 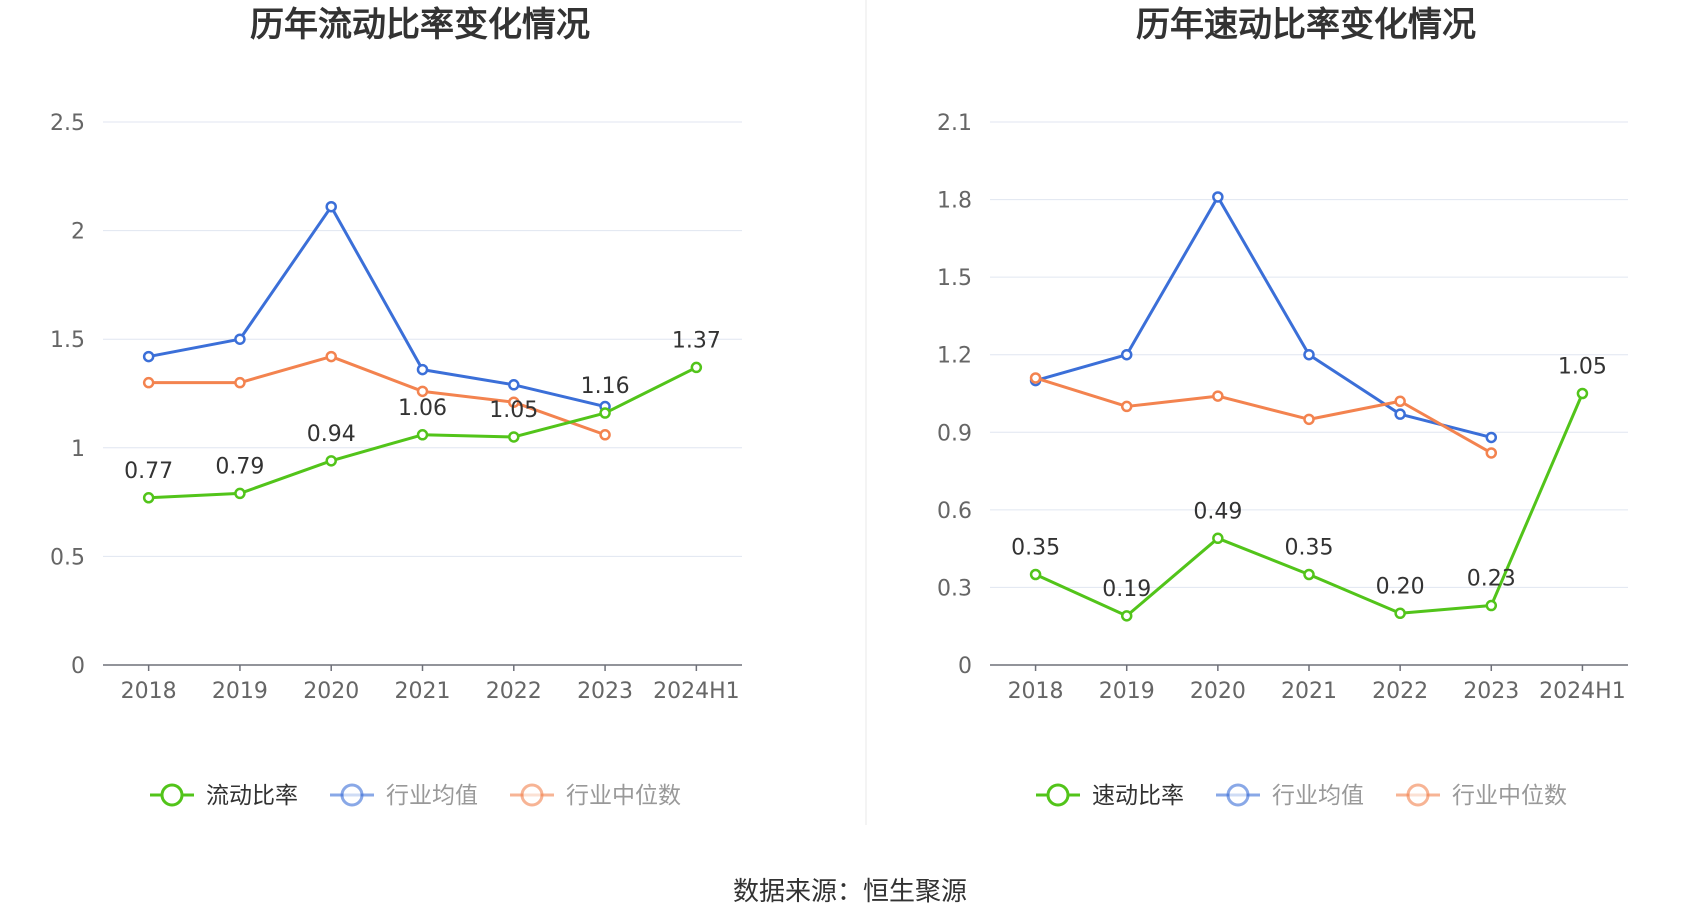 I want to click on data-label: 0.19, so click(x=1126, y=589).